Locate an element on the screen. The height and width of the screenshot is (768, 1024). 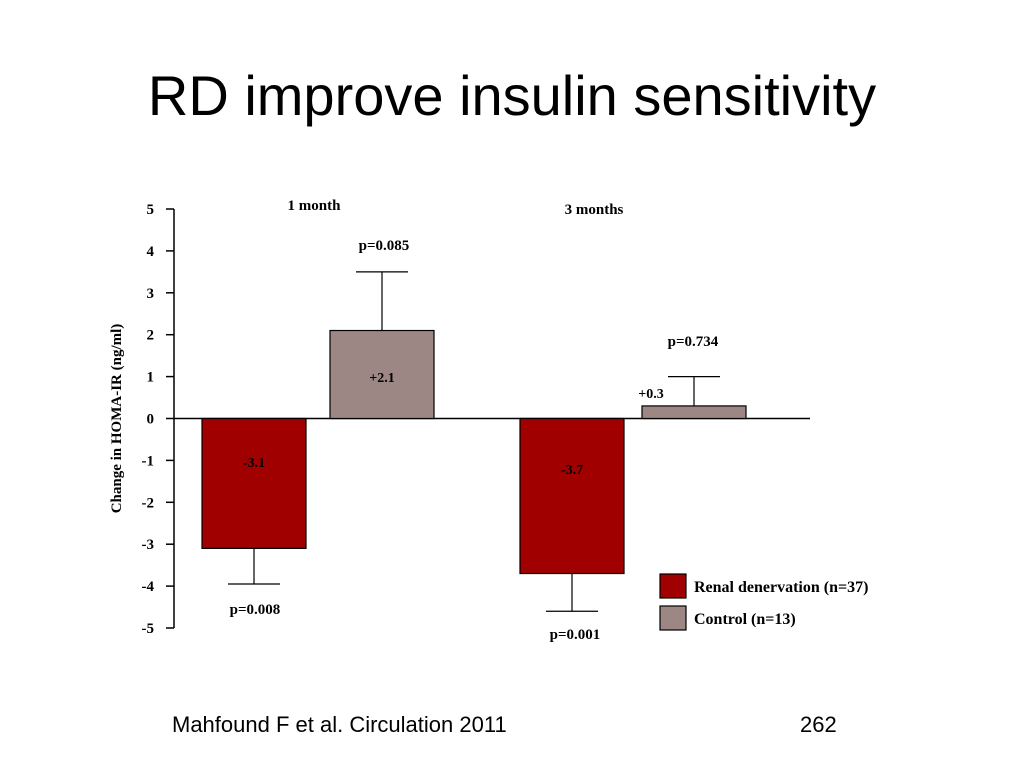
p-value-label: p=0.001 is located at coordinates (575, 635).